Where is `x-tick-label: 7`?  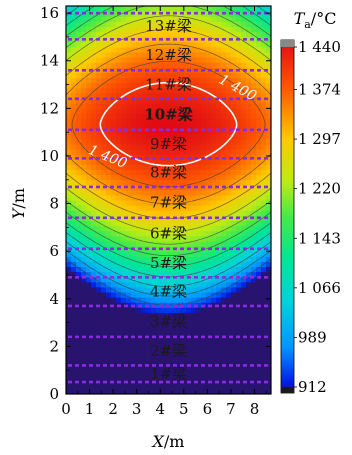
x-tick-label: 7 is located at coordinates (231, 409).